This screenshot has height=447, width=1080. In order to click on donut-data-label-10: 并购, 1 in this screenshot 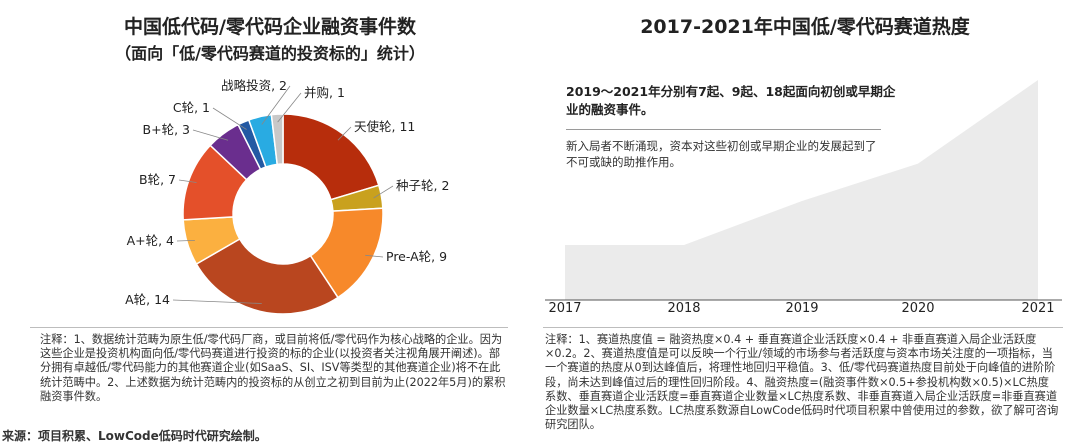, I will do `click(324, 92)`.